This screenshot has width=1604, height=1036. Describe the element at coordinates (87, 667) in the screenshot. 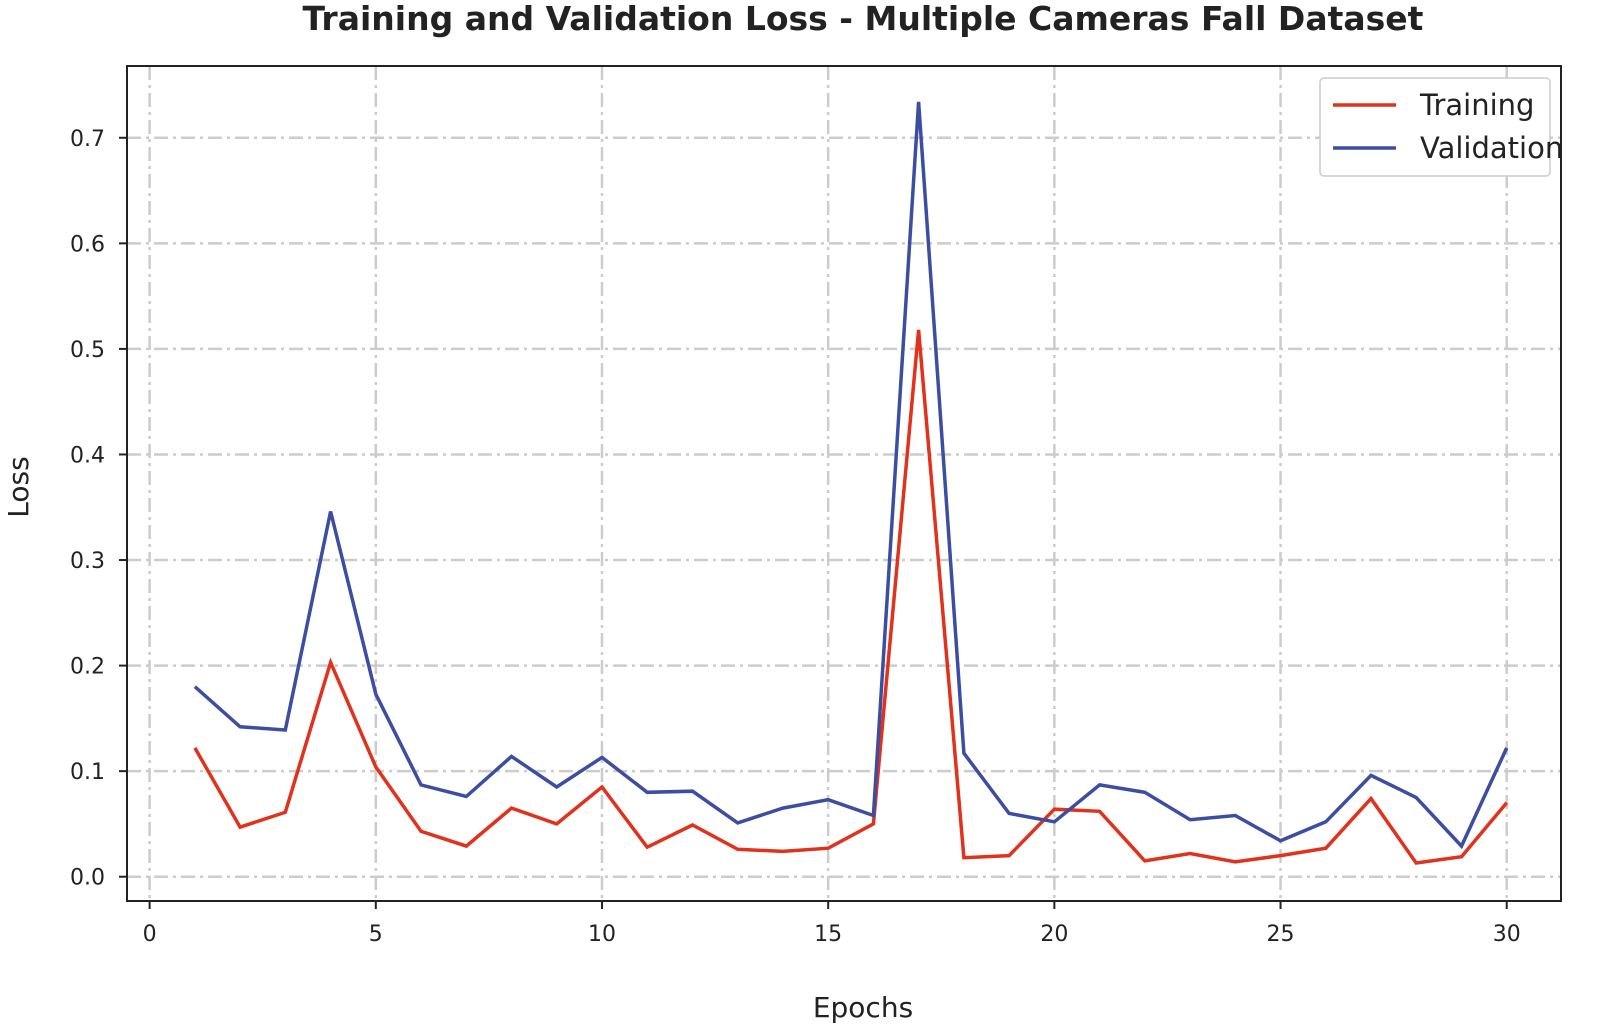

I see `y-tick-label: 0.2` at that location.